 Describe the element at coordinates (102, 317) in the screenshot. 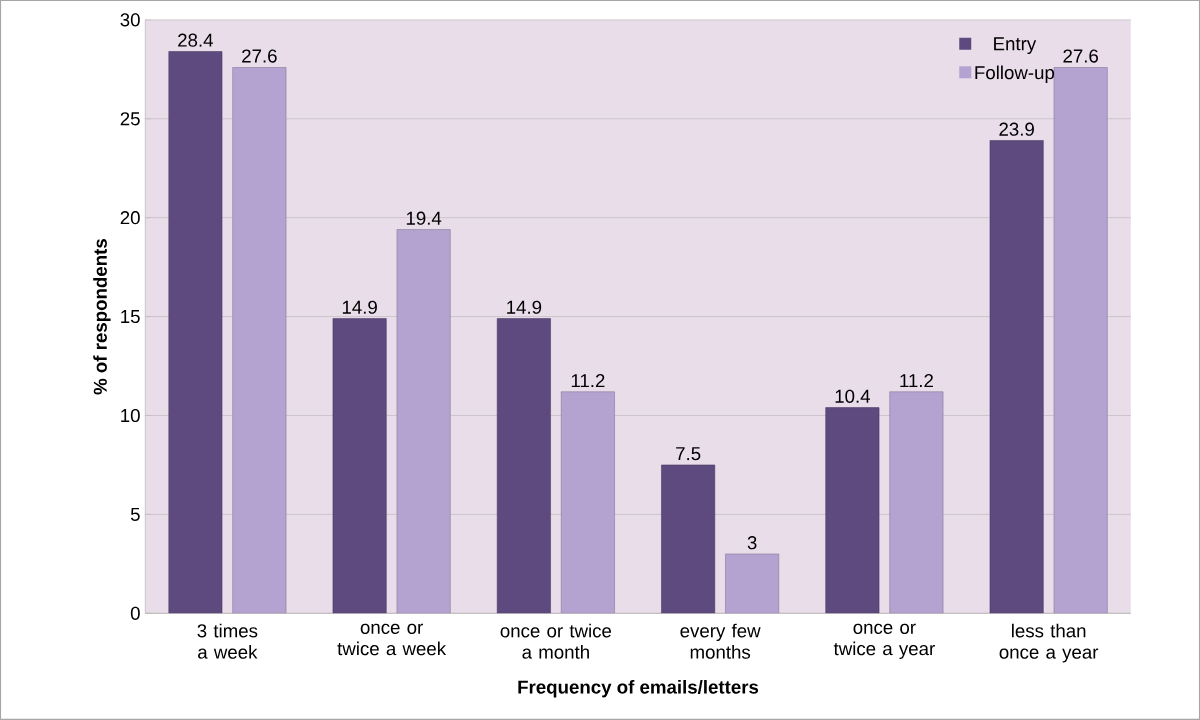

I see `y-axis-title: % of respondents` at that location.